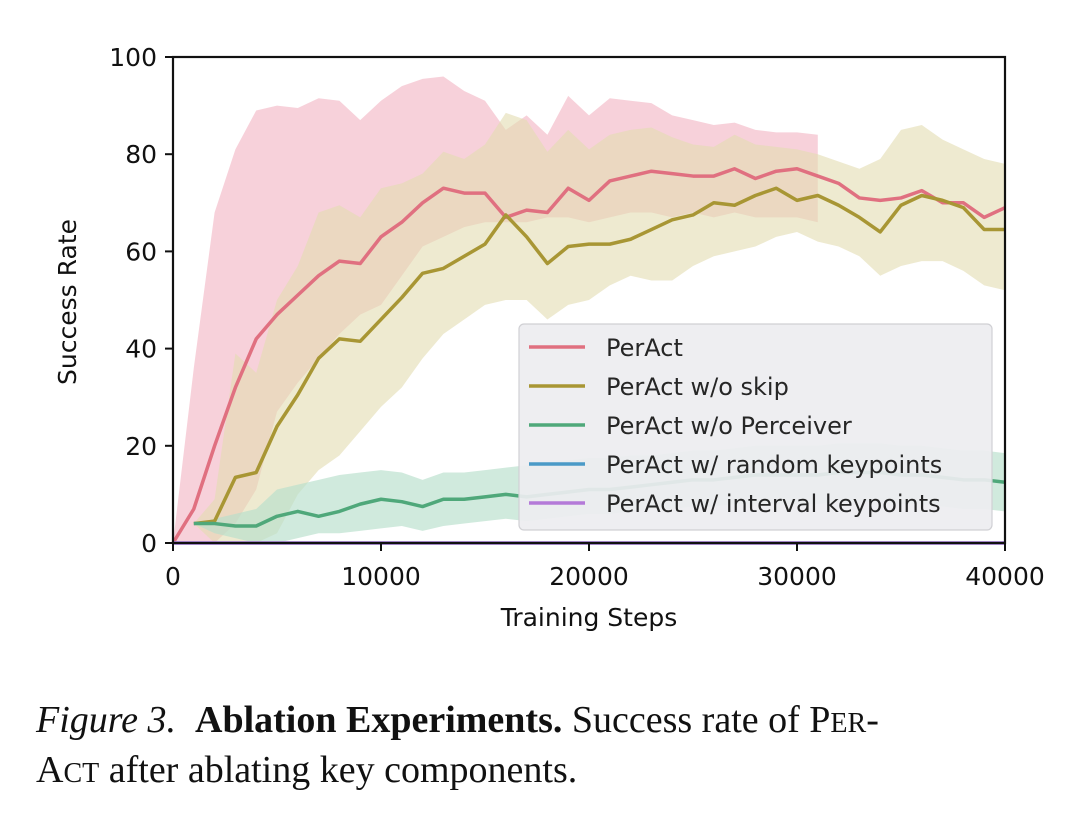 The image size is (1080, 820). I want to click on legend-item: PerAct w/o skip, so click(659, 387).